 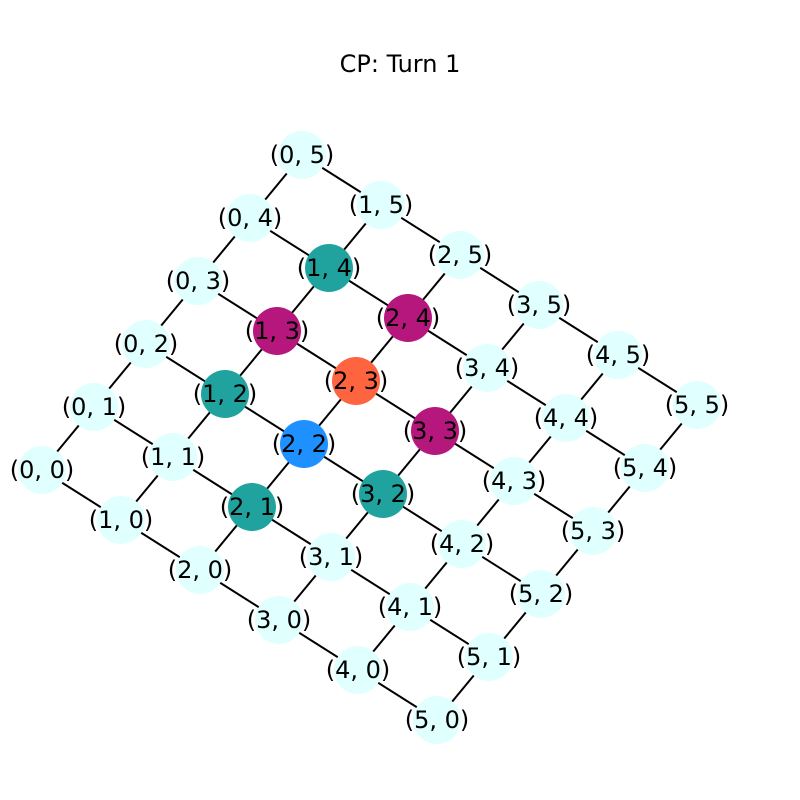 What do you see at coordinates (400, 64) in the screenshot?
I see `plot-title: CP: Turn 1` at bounding box center [400, 64].